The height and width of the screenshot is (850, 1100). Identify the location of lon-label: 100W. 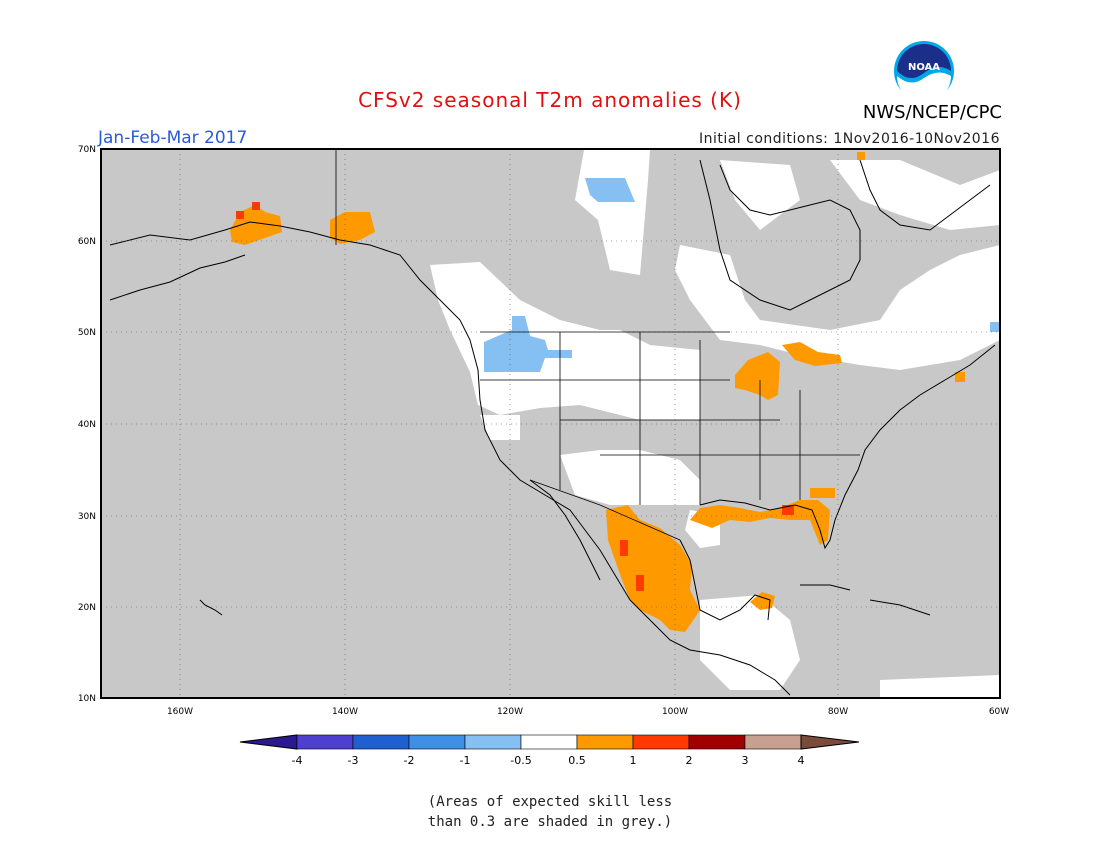
(675, 712).